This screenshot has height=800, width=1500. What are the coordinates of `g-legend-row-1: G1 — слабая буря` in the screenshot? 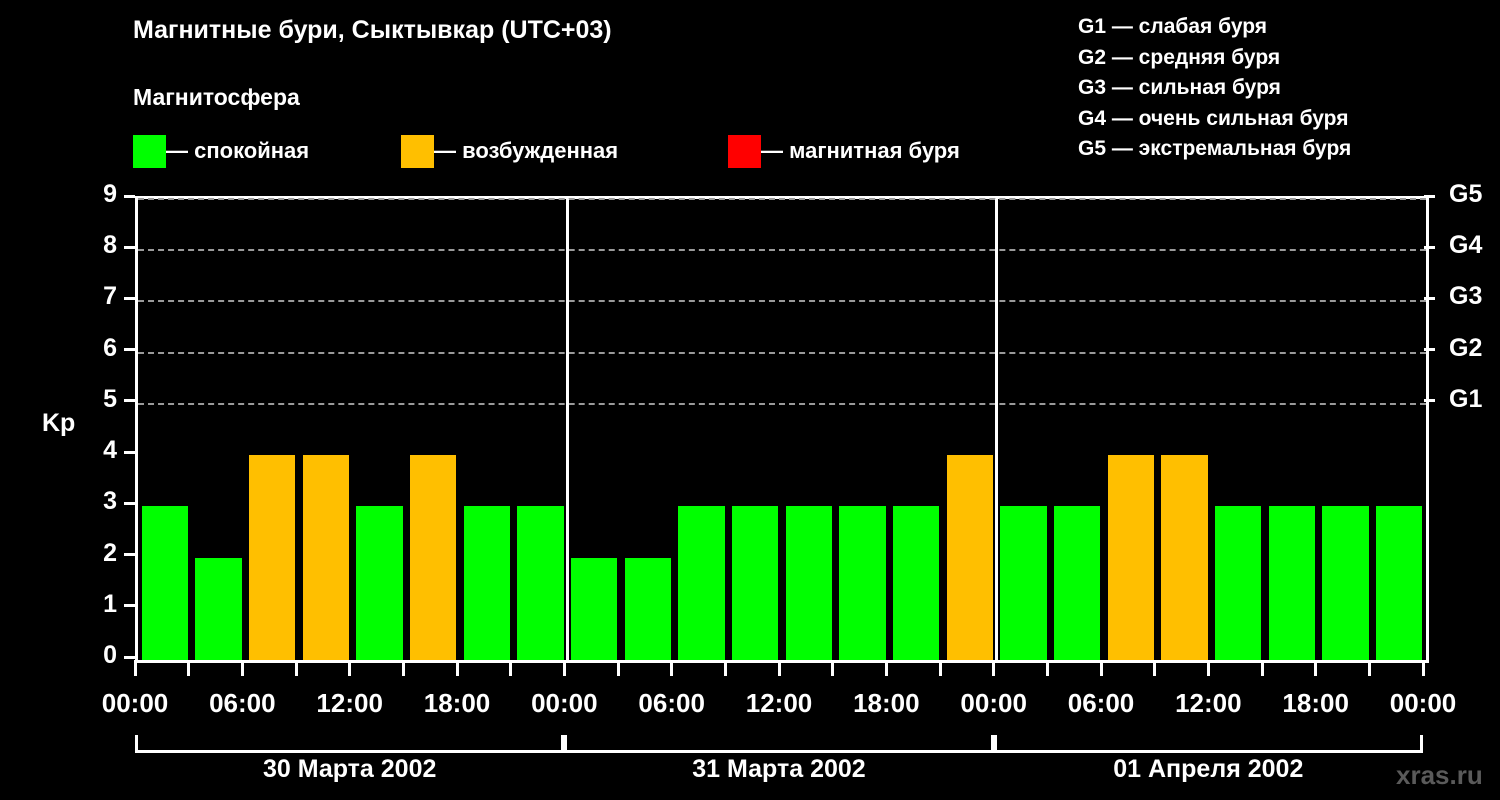 It's located at (1173, 26).